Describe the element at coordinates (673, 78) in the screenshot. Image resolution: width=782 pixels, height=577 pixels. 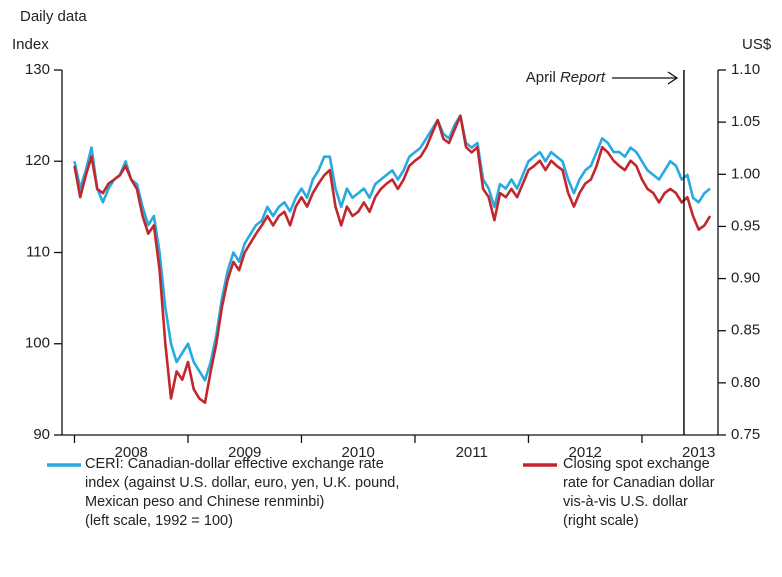
I see `annotation-arrowhead` at that location.